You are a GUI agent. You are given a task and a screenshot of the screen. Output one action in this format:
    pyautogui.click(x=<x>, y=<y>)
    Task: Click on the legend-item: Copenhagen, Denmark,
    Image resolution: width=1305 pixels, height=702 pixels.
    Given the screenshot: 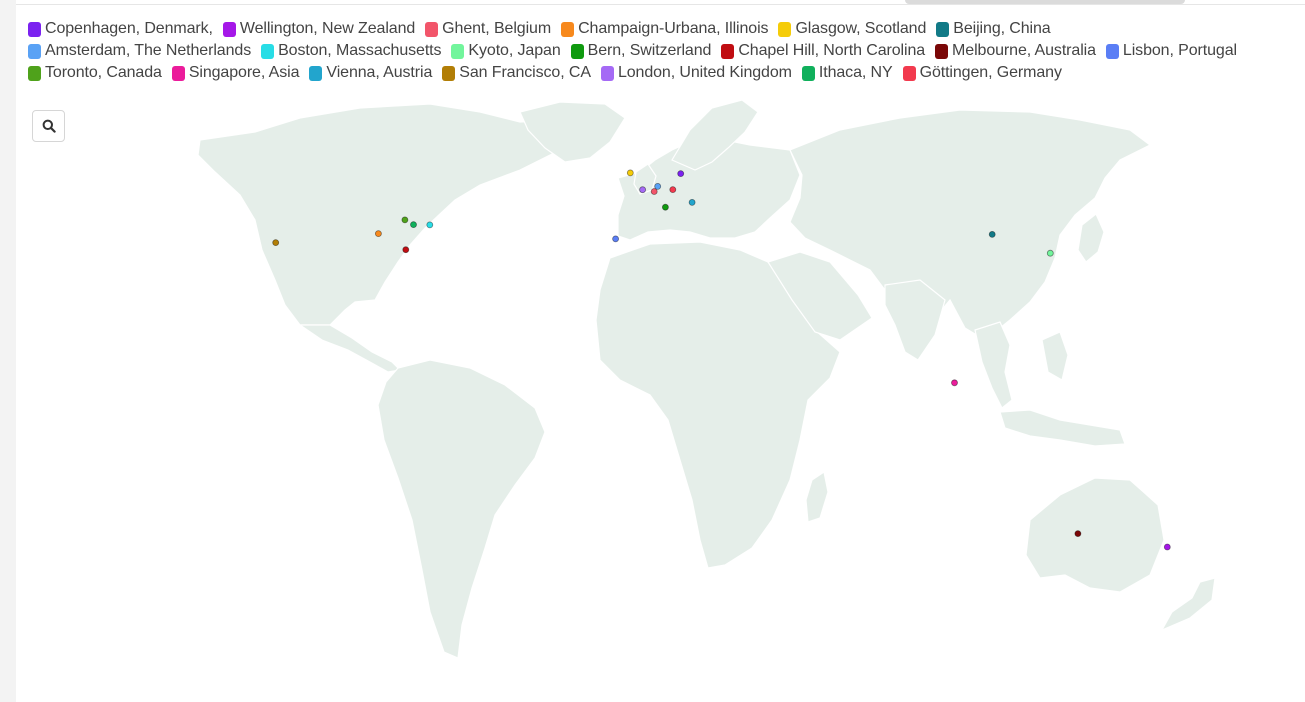 What is the action you would take?
    pyautogui.click(x=120, y=29)
    